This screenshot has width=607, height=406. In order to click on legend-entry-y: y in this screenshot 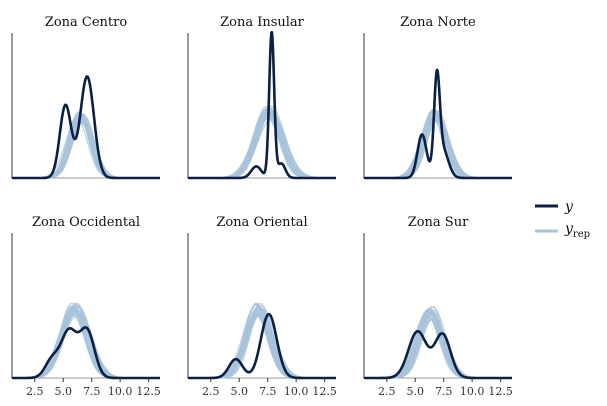, I will do `click(554, 207)`.